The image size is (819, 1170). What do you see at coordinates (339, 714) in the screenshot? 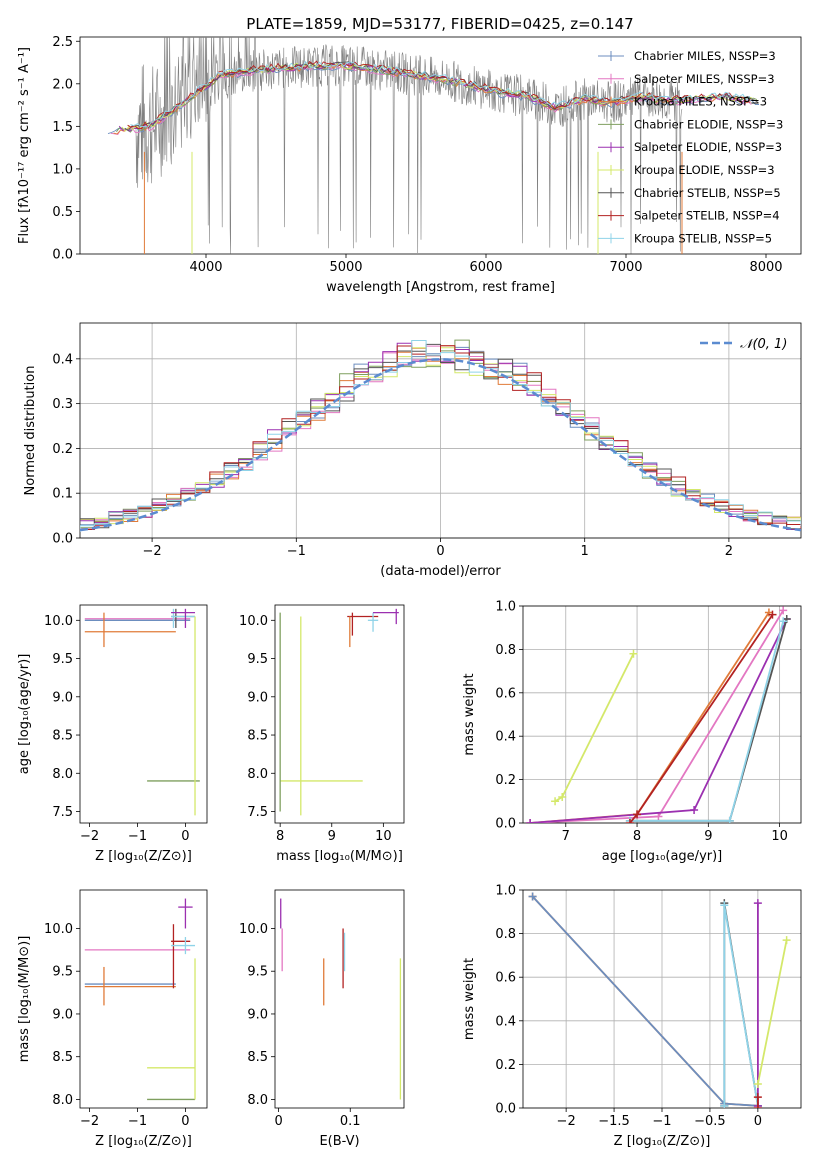
I see `age_vs_mass-frame` at bounding box center [339, 714].